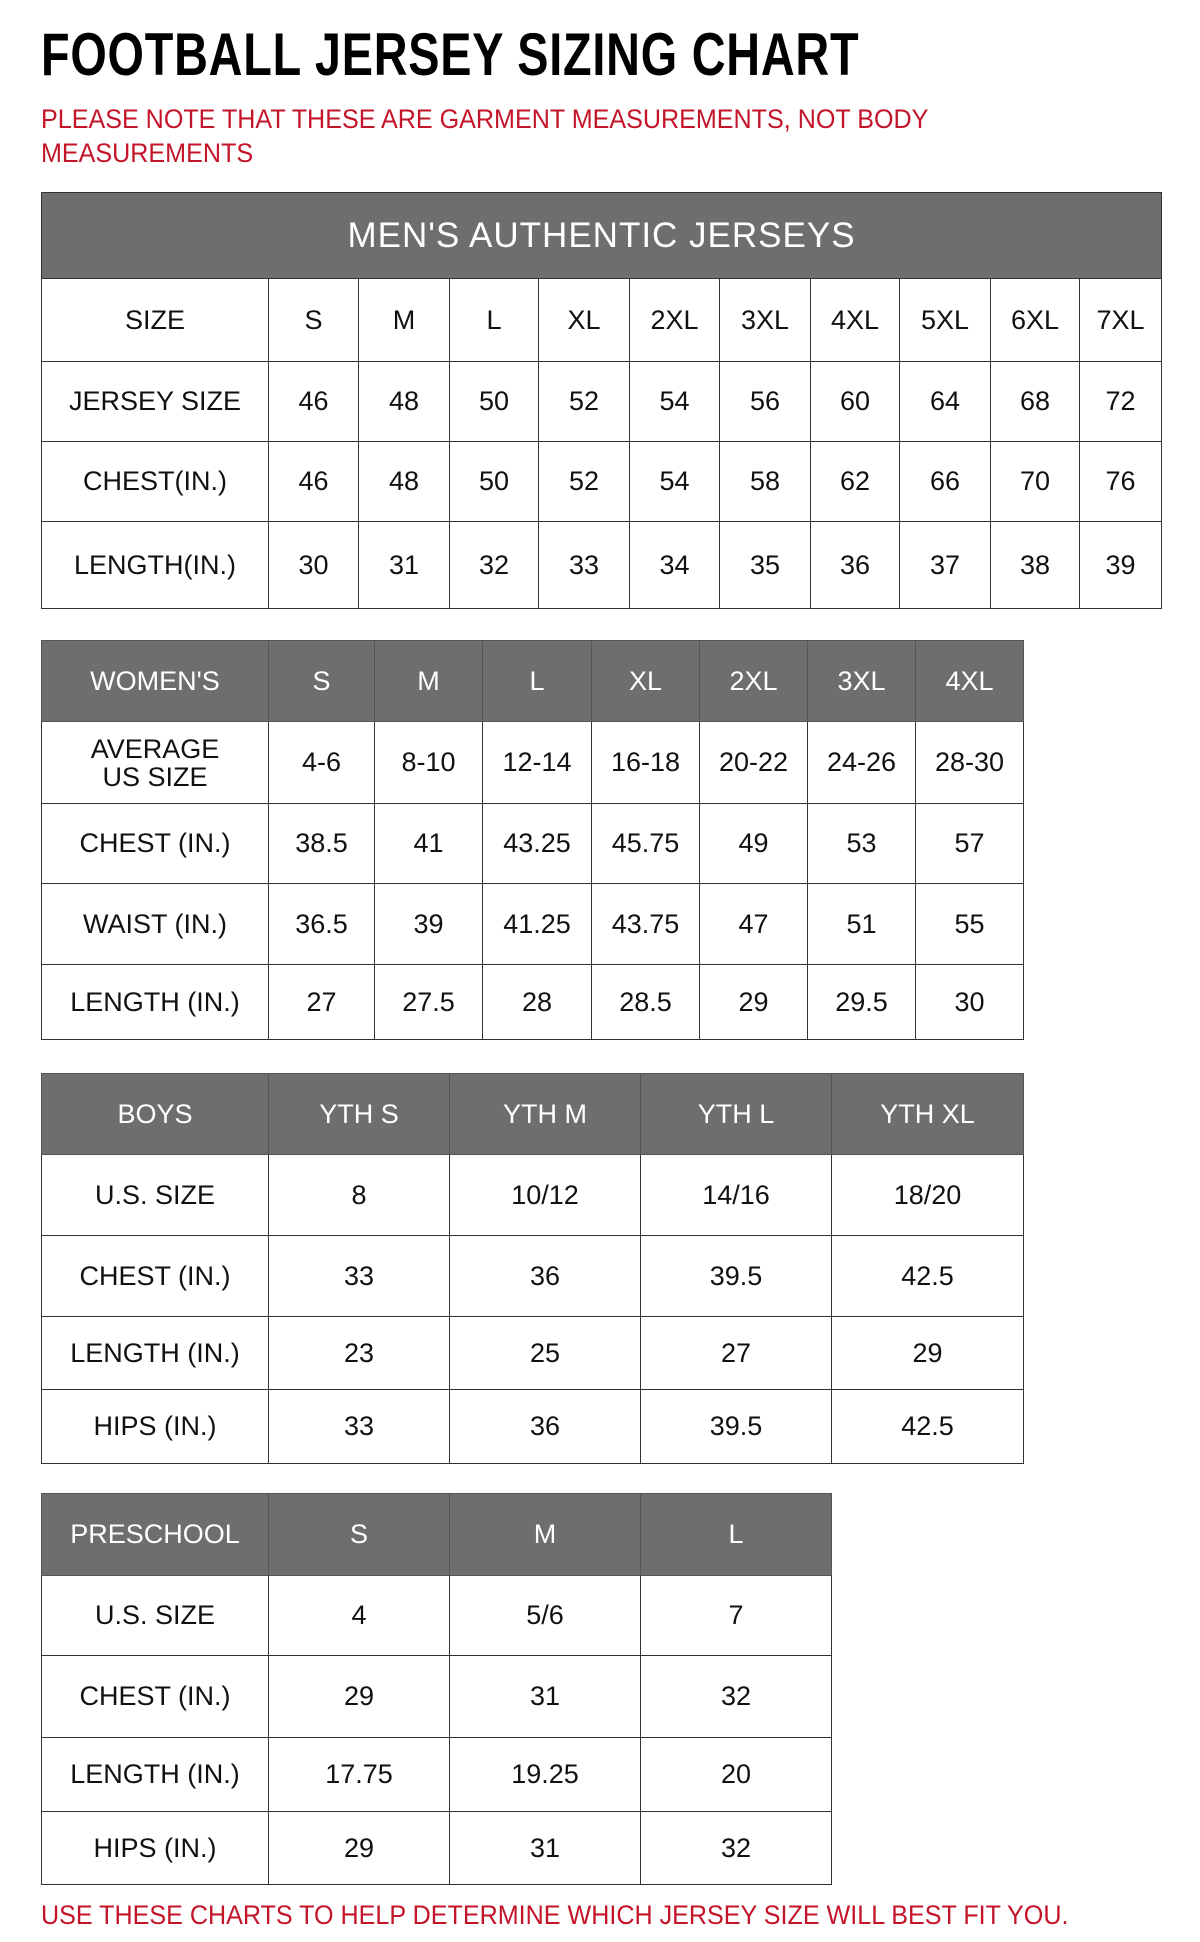  Describe the element at coordinates (861, 681) in the screenshot. I see `column-header: 3XL` at that location.